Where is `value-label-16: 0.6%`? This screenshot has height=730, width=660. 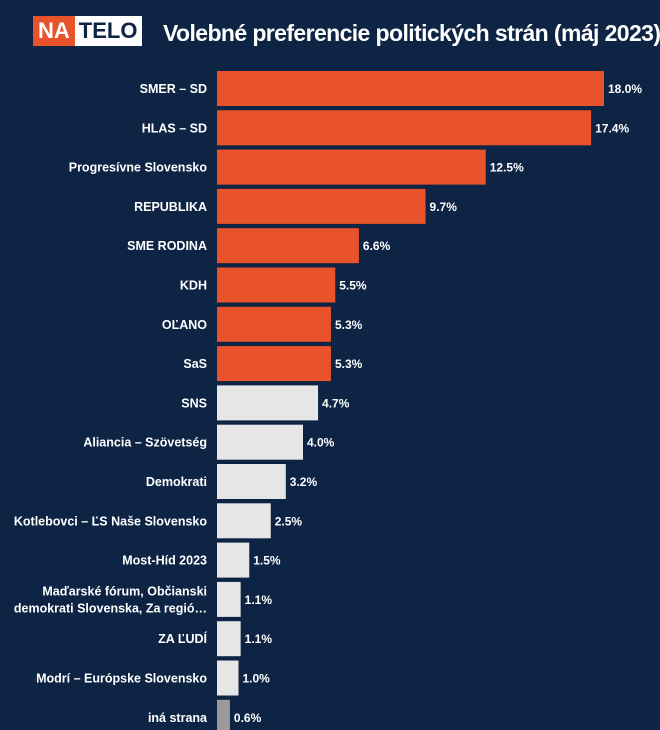 value-label-16: 0.6% is located at coordinates (248, 718).